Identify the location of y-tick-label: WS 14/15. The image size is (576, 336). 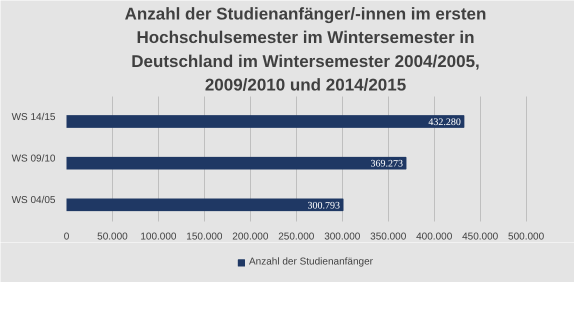
(34, 117).